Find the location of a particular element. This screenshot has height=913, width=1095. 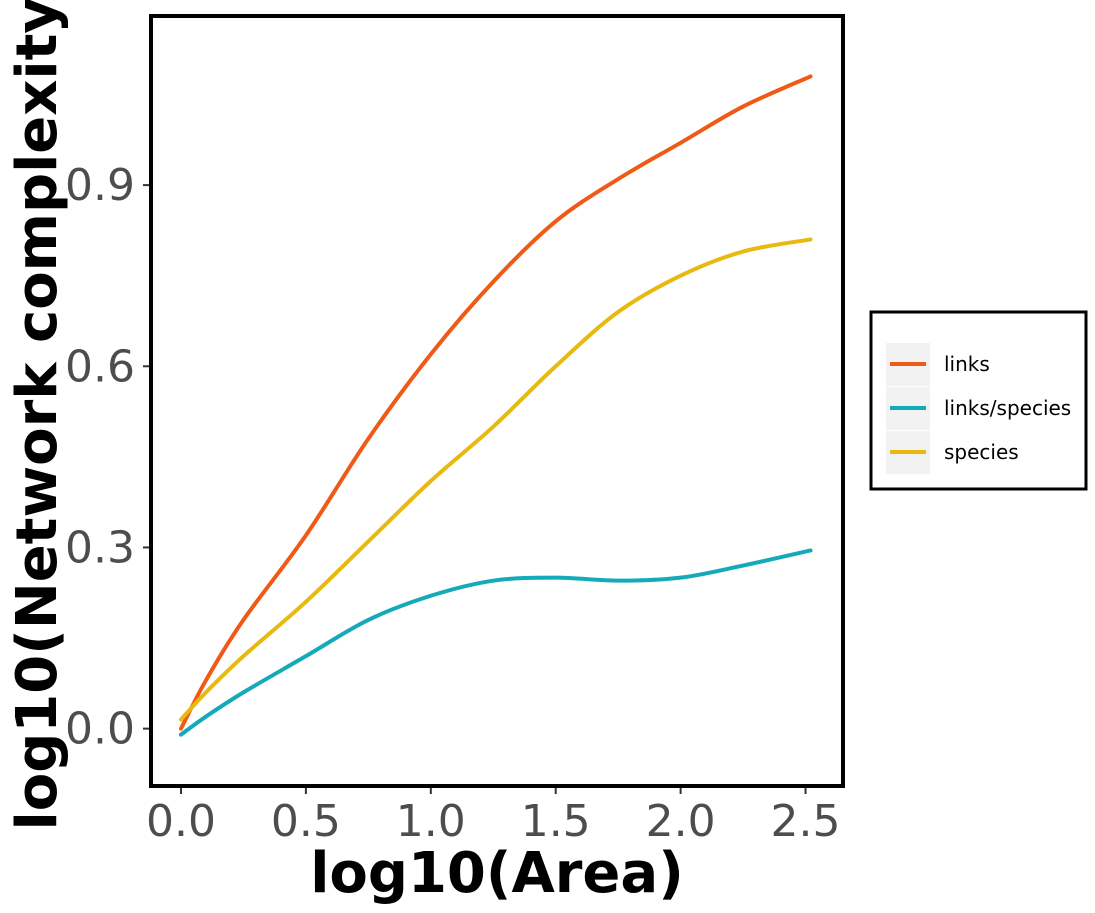

x-tick-label: 2.5 is located at coordinates (806, 821).